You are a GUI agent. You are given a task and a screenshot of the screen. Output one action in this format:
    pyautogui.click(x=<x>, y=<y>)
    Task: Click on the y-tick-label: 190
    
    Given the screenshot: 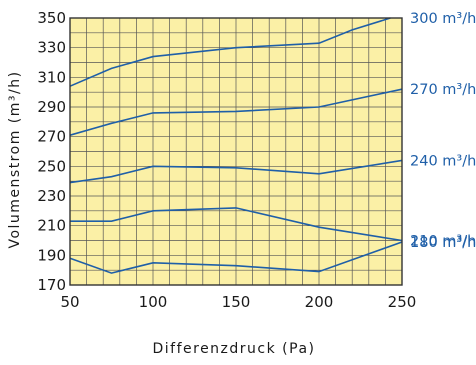 What is the action you would take?
    pyautogui.click(x=51, y=255)
    